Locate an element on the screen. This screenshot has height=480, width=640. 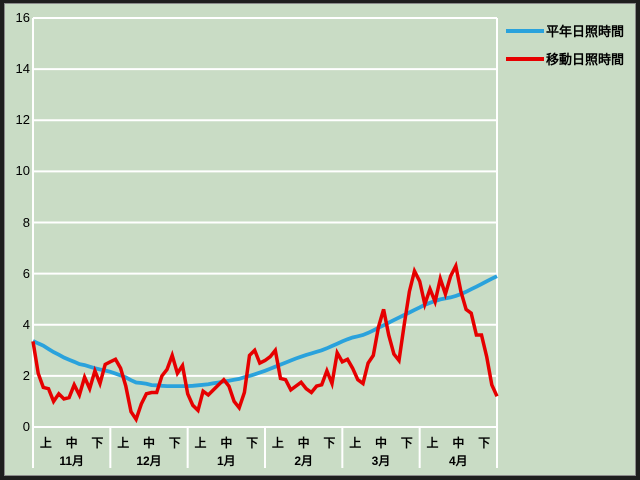
y-tick-label-10: 10 is located at coordinates (22, 171).